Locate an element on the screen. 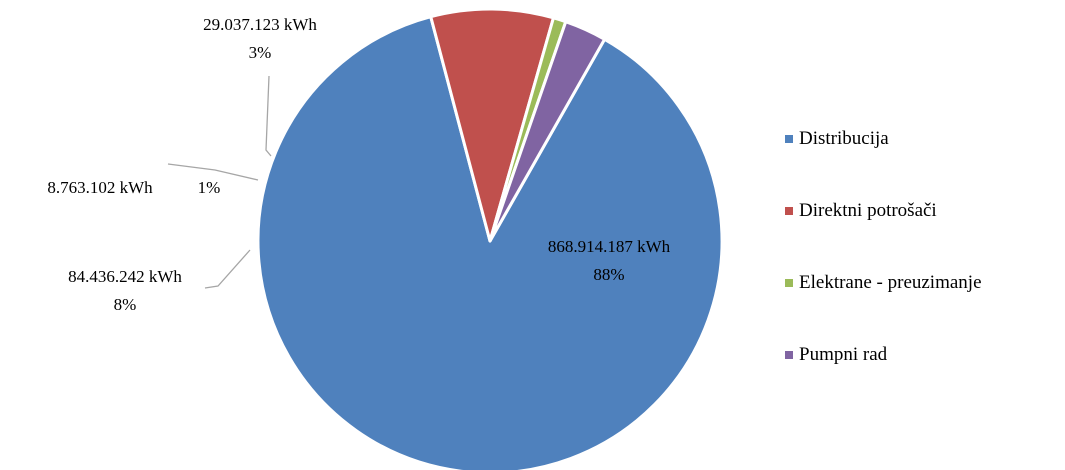  legend-swatch-distribucija is located at coordinates (789, 139).